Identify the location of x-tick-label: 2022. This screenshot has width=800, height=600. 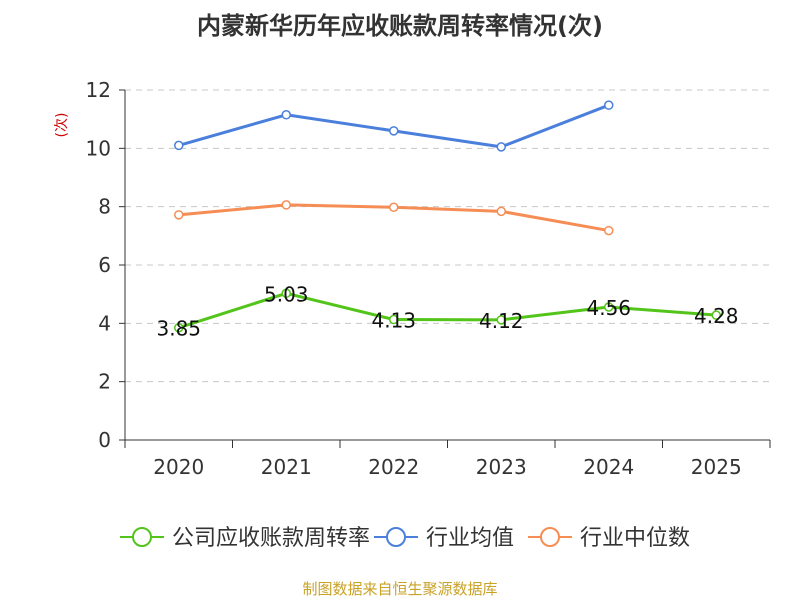
(393, 467).